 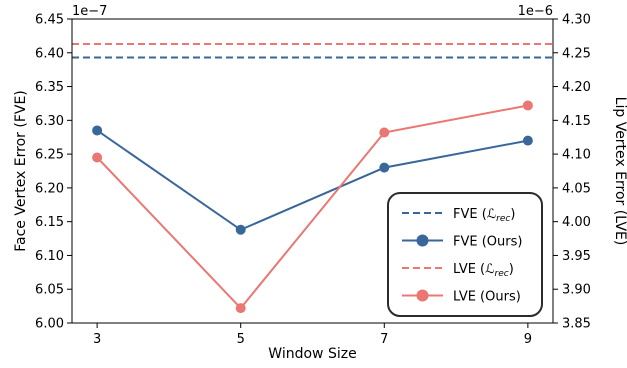 I want to click on right-tick-label: 4.20, so click(x=576, y=87).